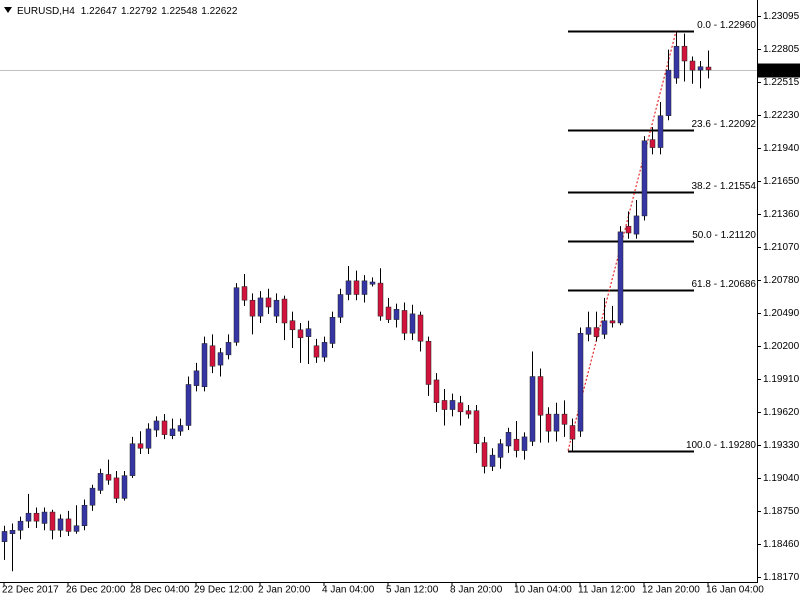  I want to click on y-tick-label: 1.21650, so click(781, 181).